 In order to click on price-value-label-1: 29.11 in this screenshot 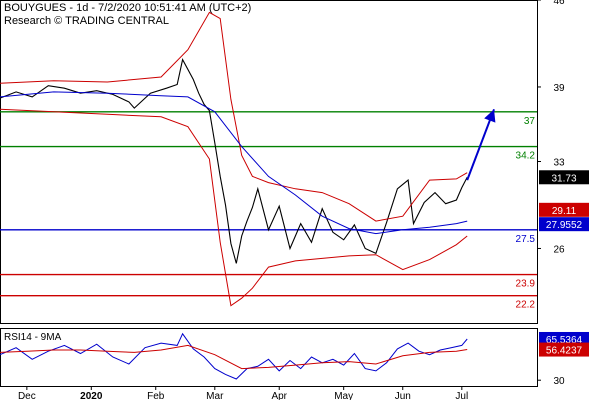, I will do `click(564, 211)`.